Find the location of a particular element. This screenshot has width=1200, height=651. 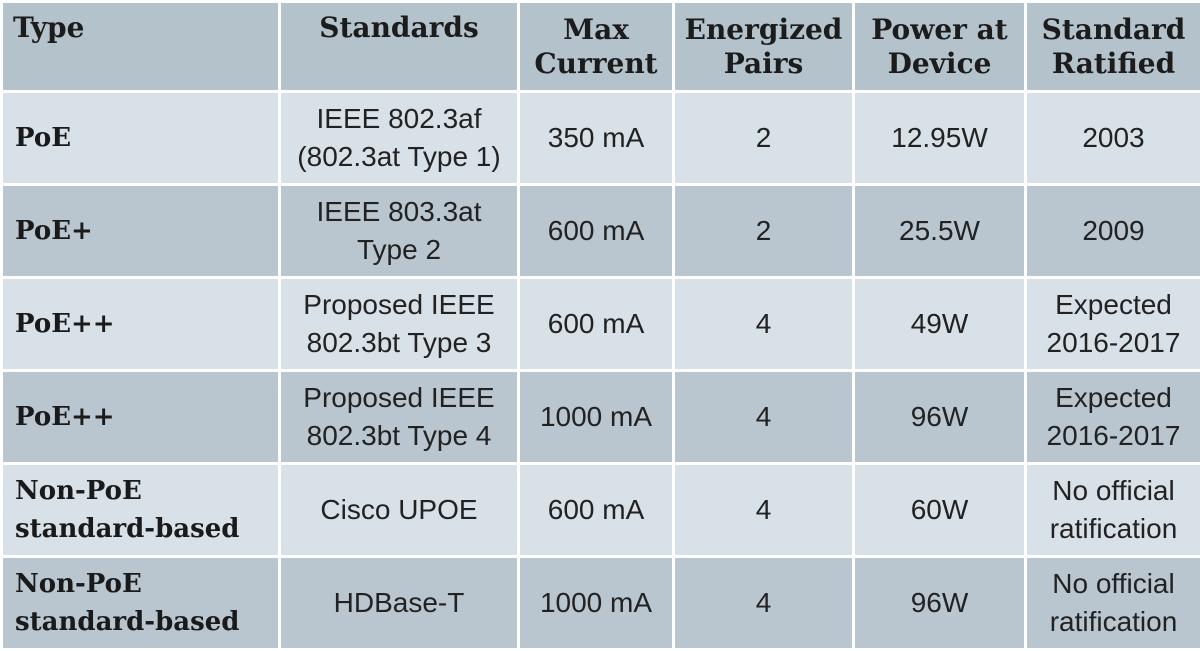

cell-standards: IEEE 802.3af(802.3at Type 1) is located at coordinates (399, 138).